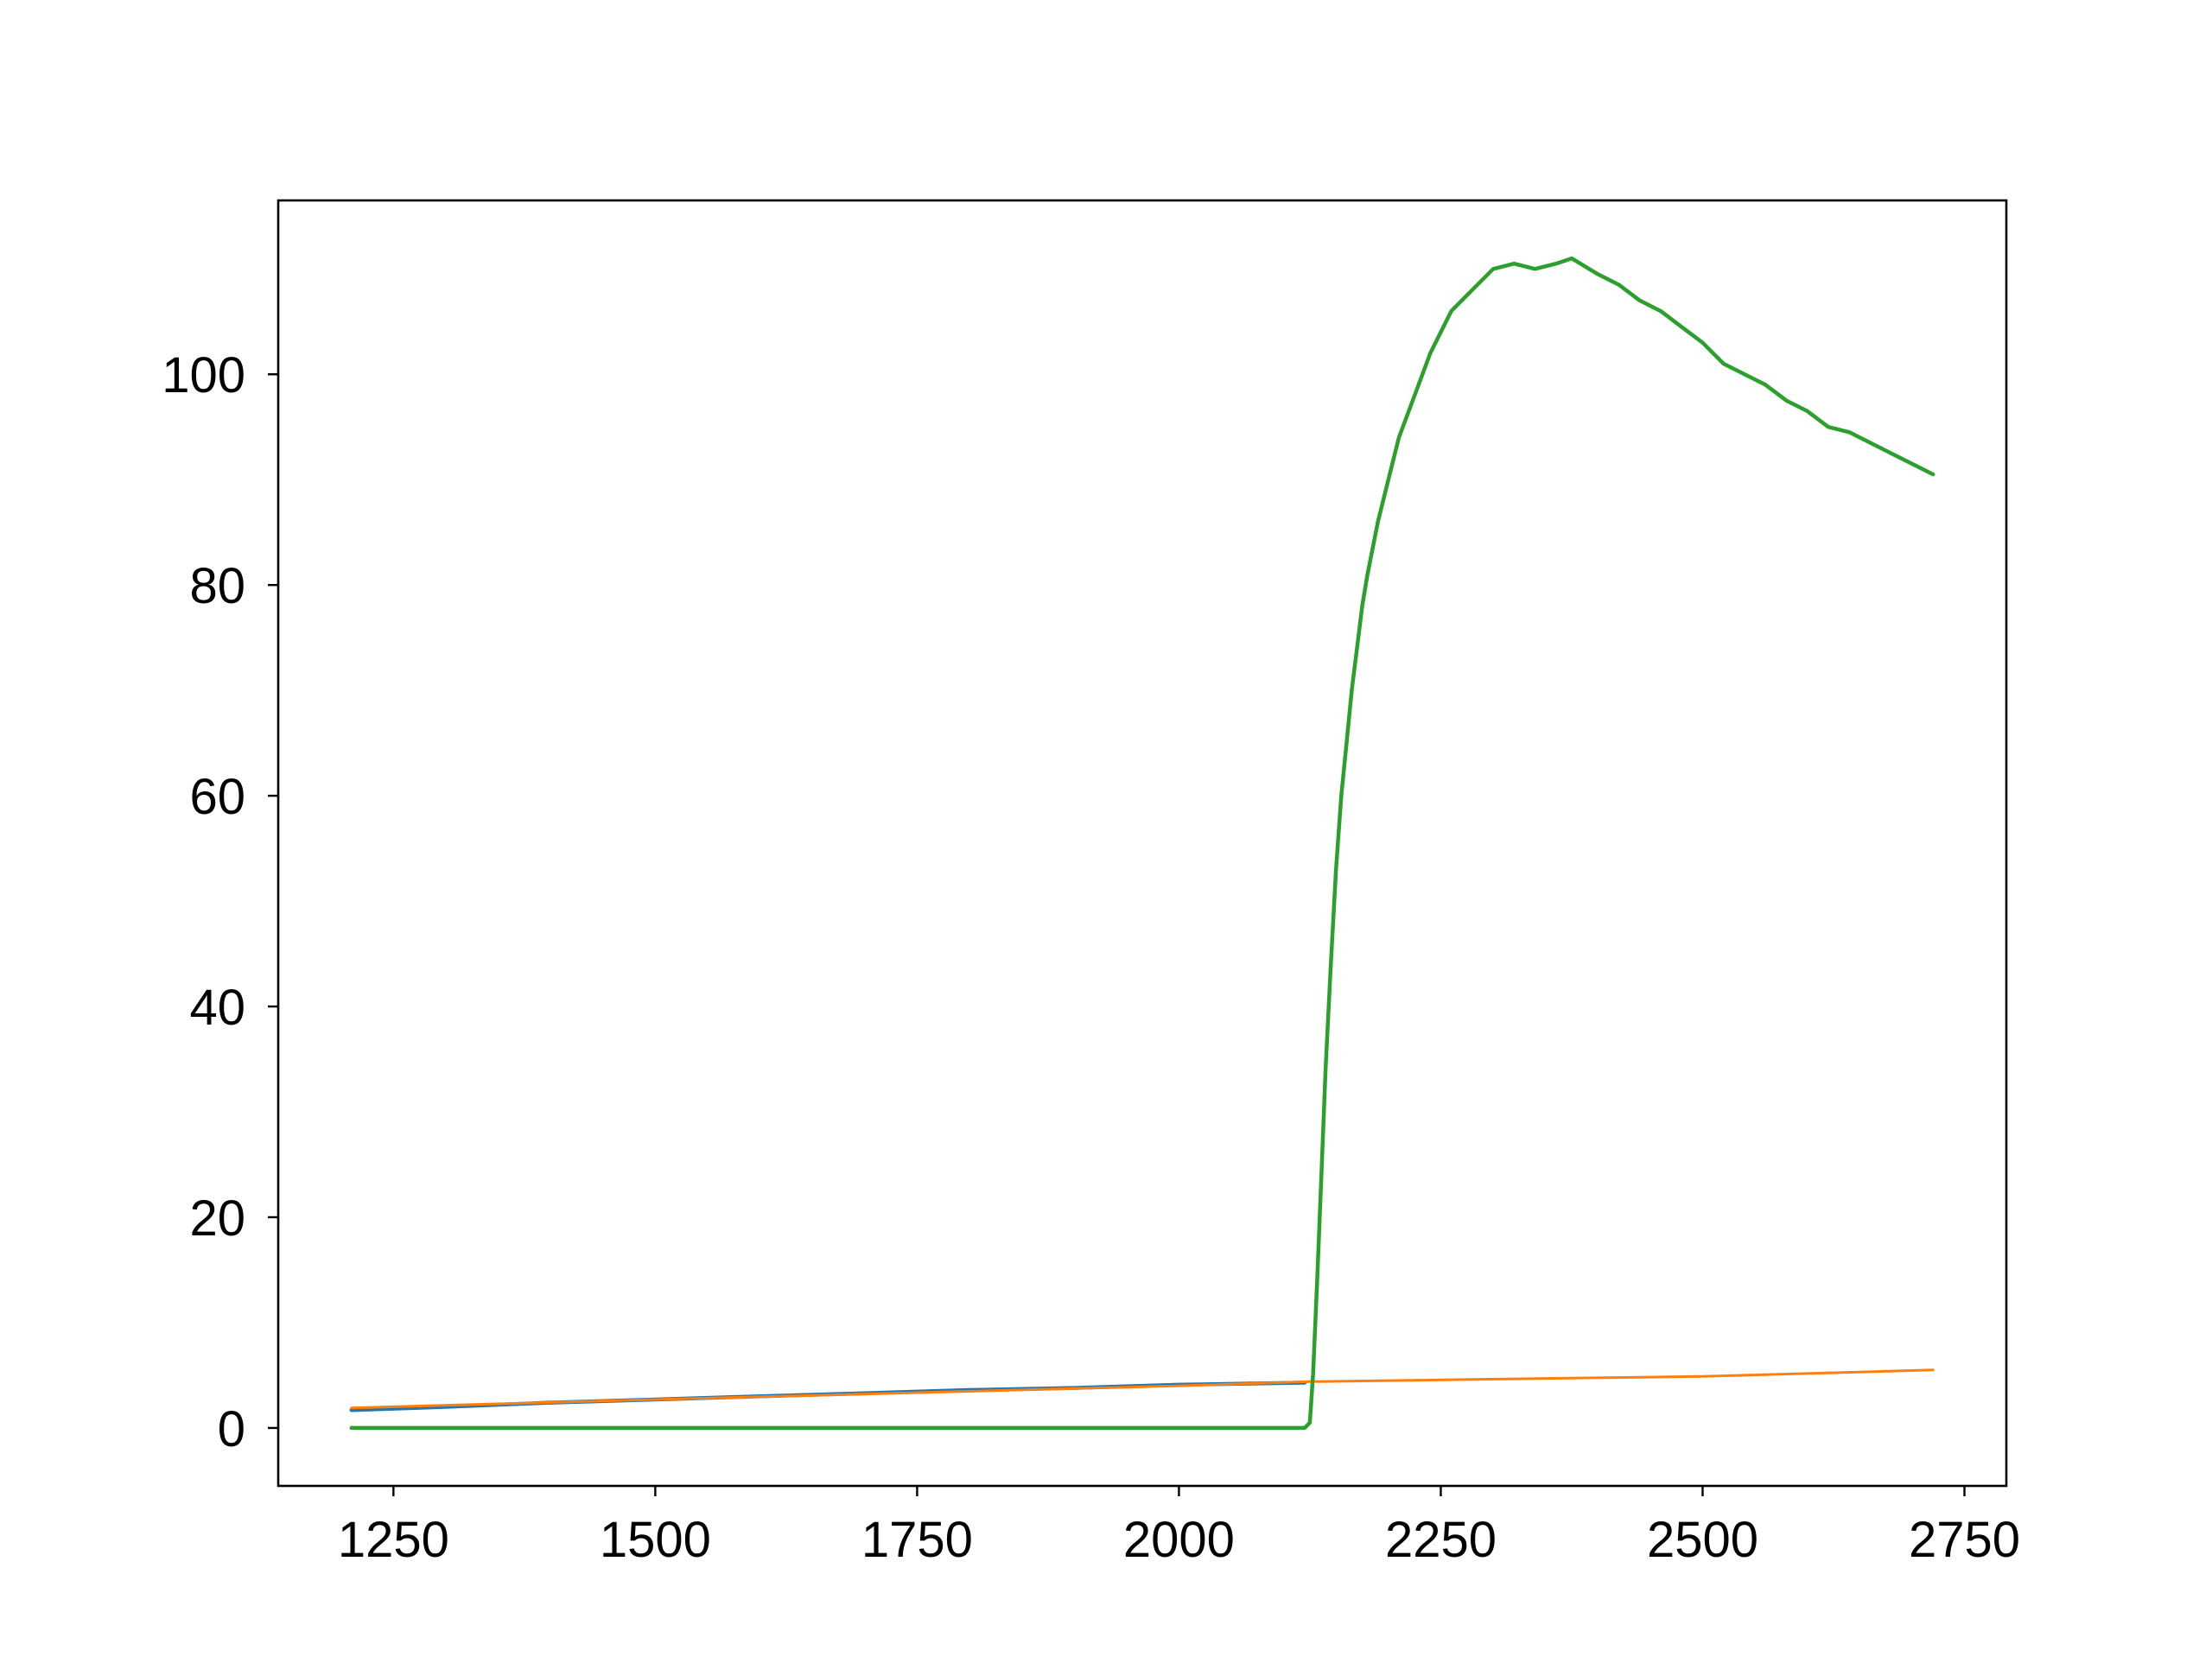 This screenshot has width=2212, height=1663. What do you see at coordinates (217, 1008) in the screenshot?
I see `y-tick-label: 40` at bounding box center [217, 1008].